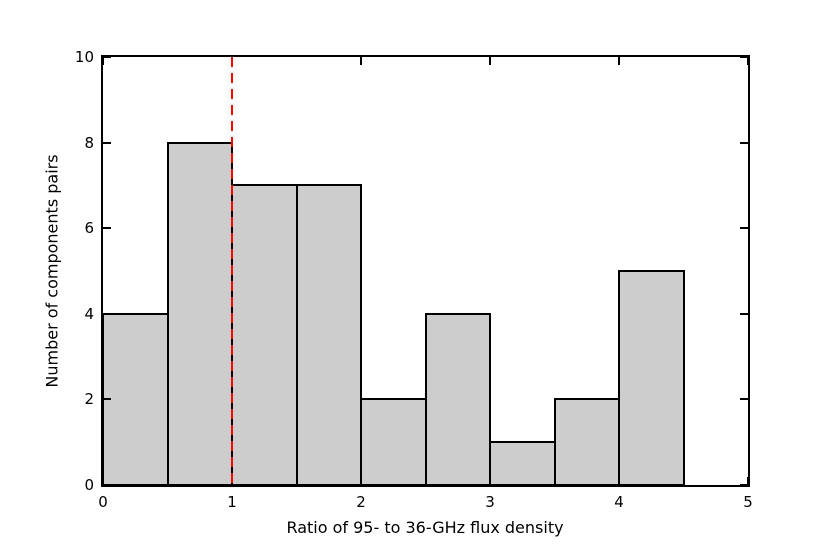  What do you see at coordinates (232, 271) in the screenshot?
I see `reference-line` at bounding box center [232, 271].